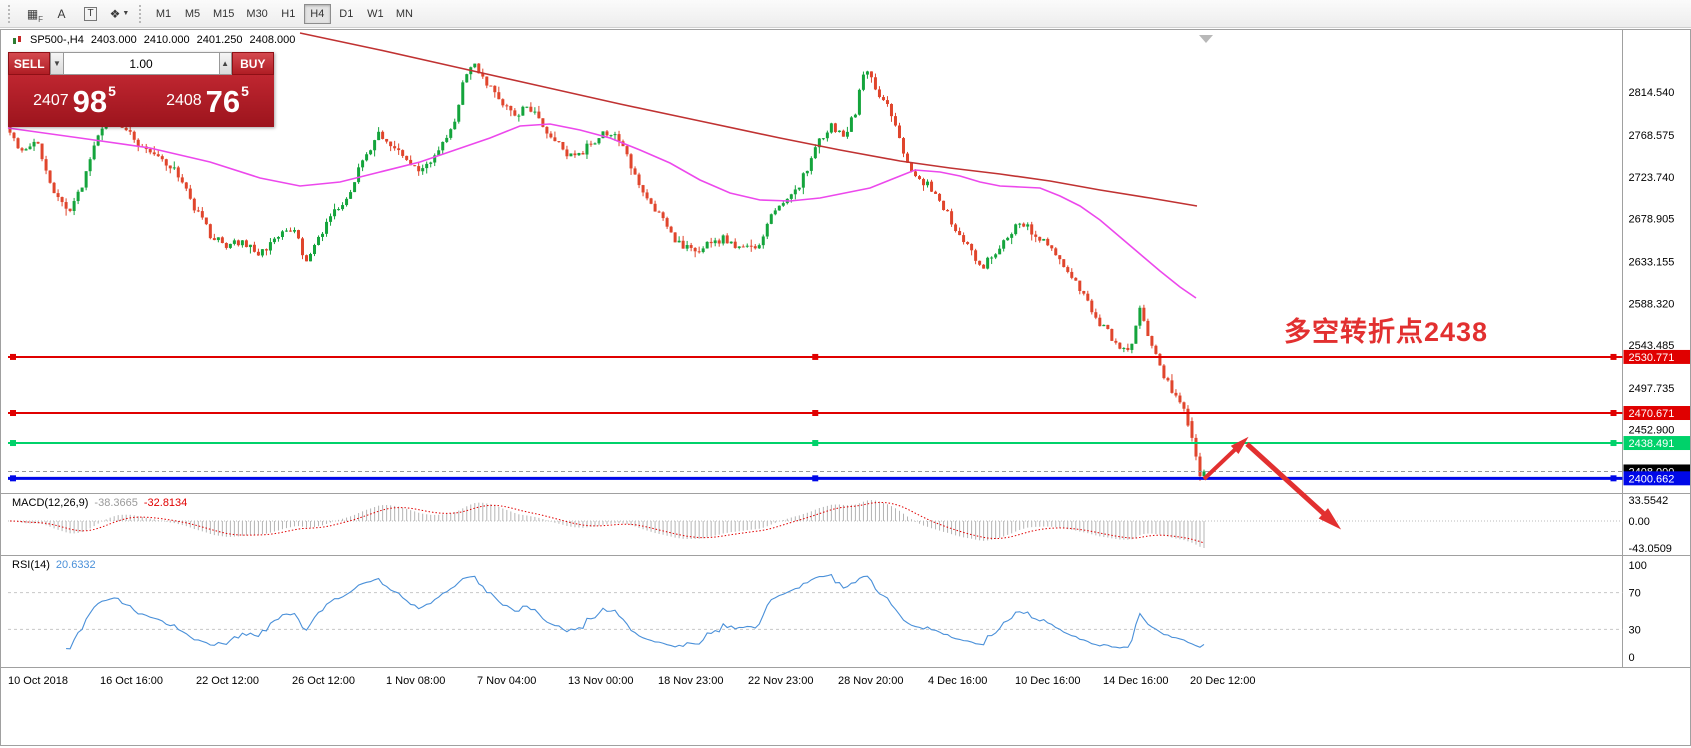 This screenshot has height=748, width=1691. What do you see at coordinates (375, 14) in the screenshot?
I see `timeframe-w1: W1` at bounding box center [375, 14].